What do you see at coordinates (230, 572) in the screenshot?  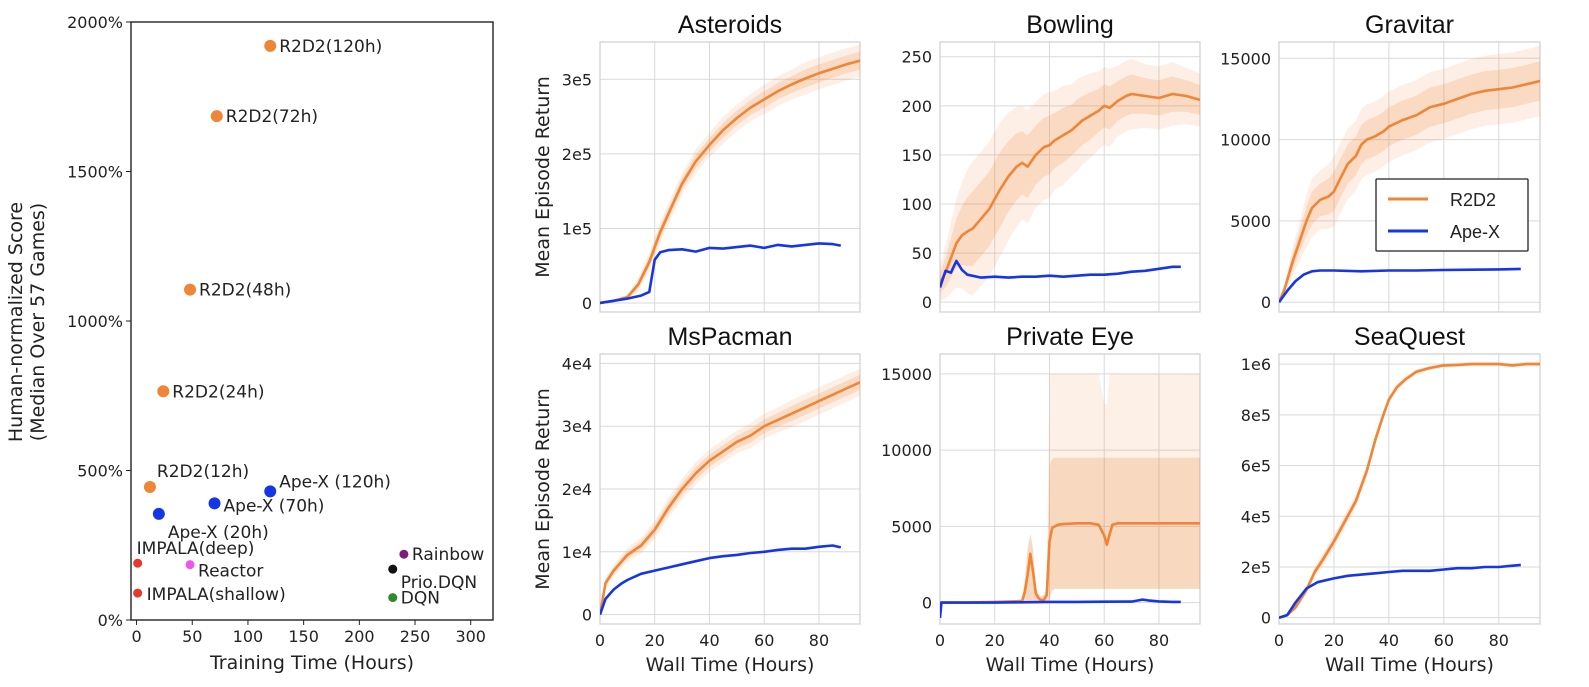 I see `point-label: Reactor` at bounding box center [230, 572].